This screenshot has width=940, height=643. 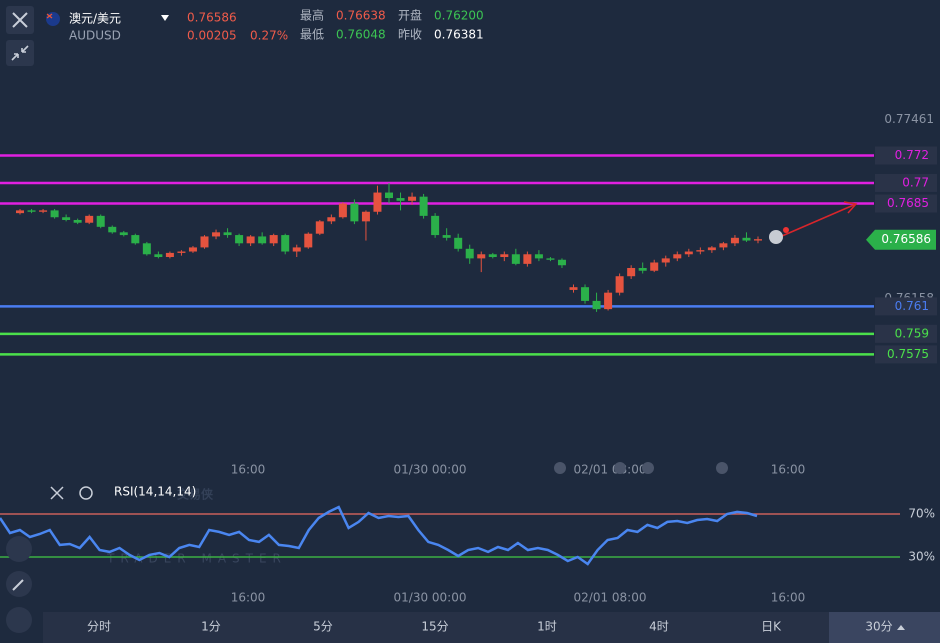 I want to click on watermark-title: 交易侠, so click(x=195, y=494).